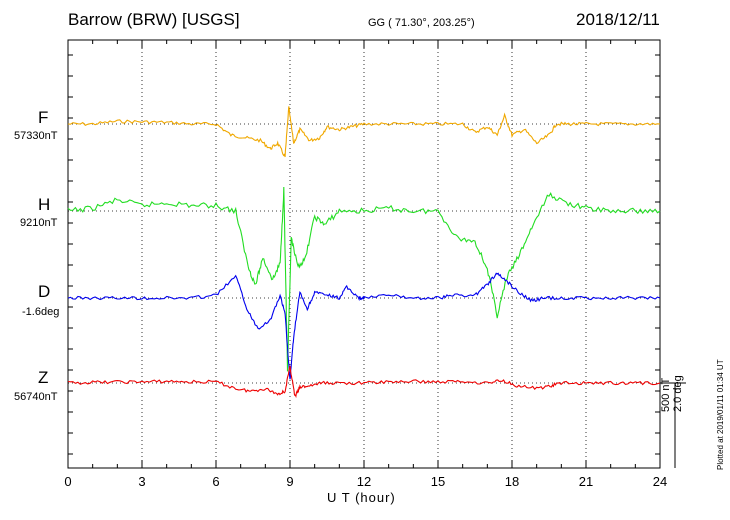 The height and width of the screenshot is (520, 730). Describe the element at coordinates (44, 204) in the screenshot. I see `series-label-h: H` at that location.